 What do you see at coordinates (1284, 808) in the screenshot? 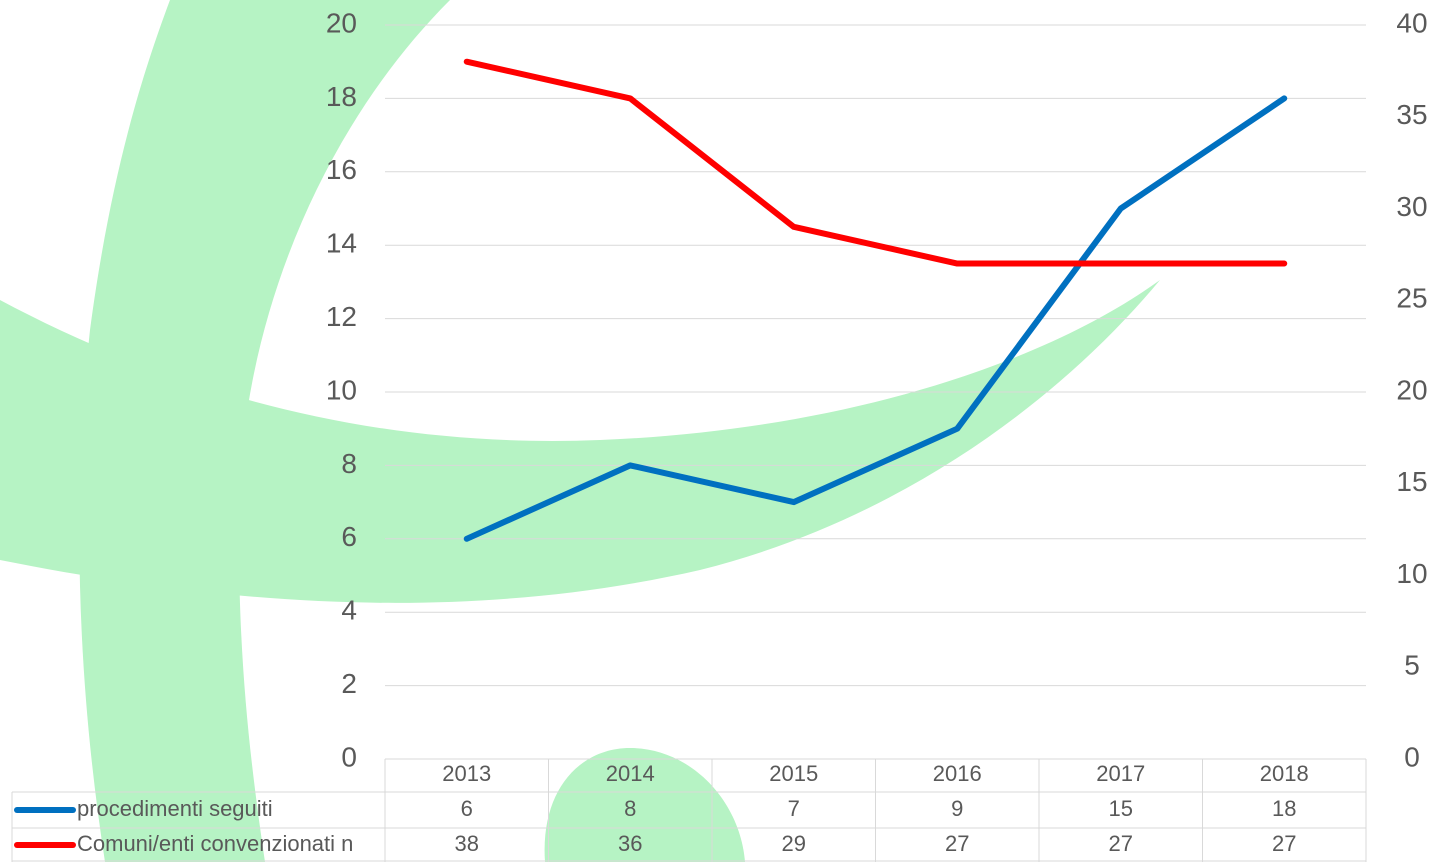
I see `table-value: 18` at bounding box center [1284, 808].